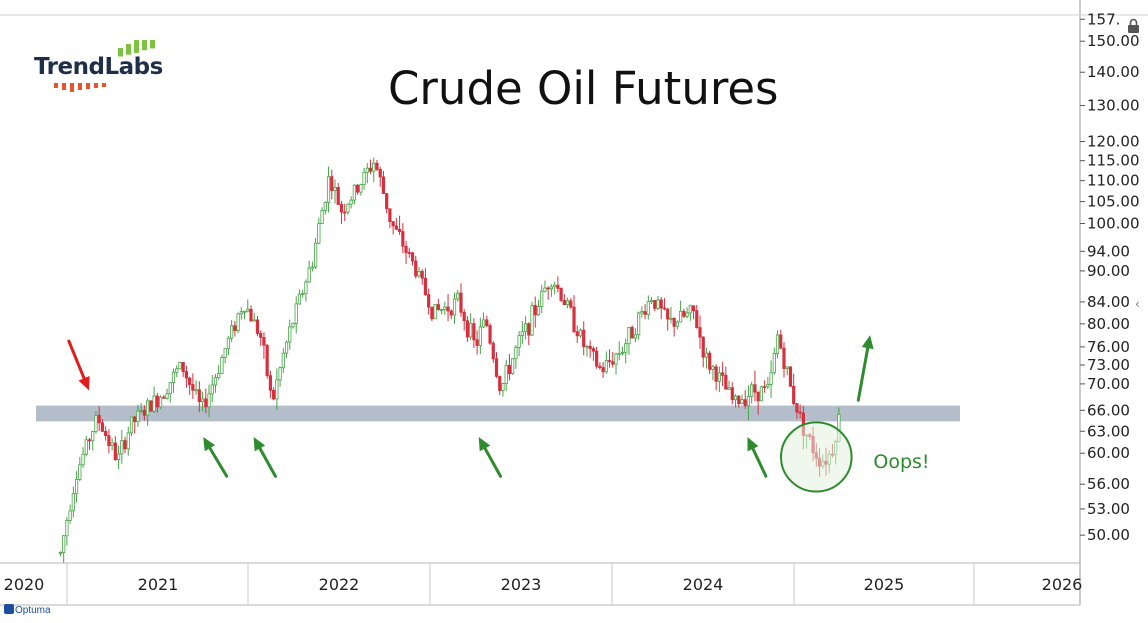 The height and width of the screenshot is (623, 1148). I want to click on y-tick-label: 70.00, so click(1108, 384).